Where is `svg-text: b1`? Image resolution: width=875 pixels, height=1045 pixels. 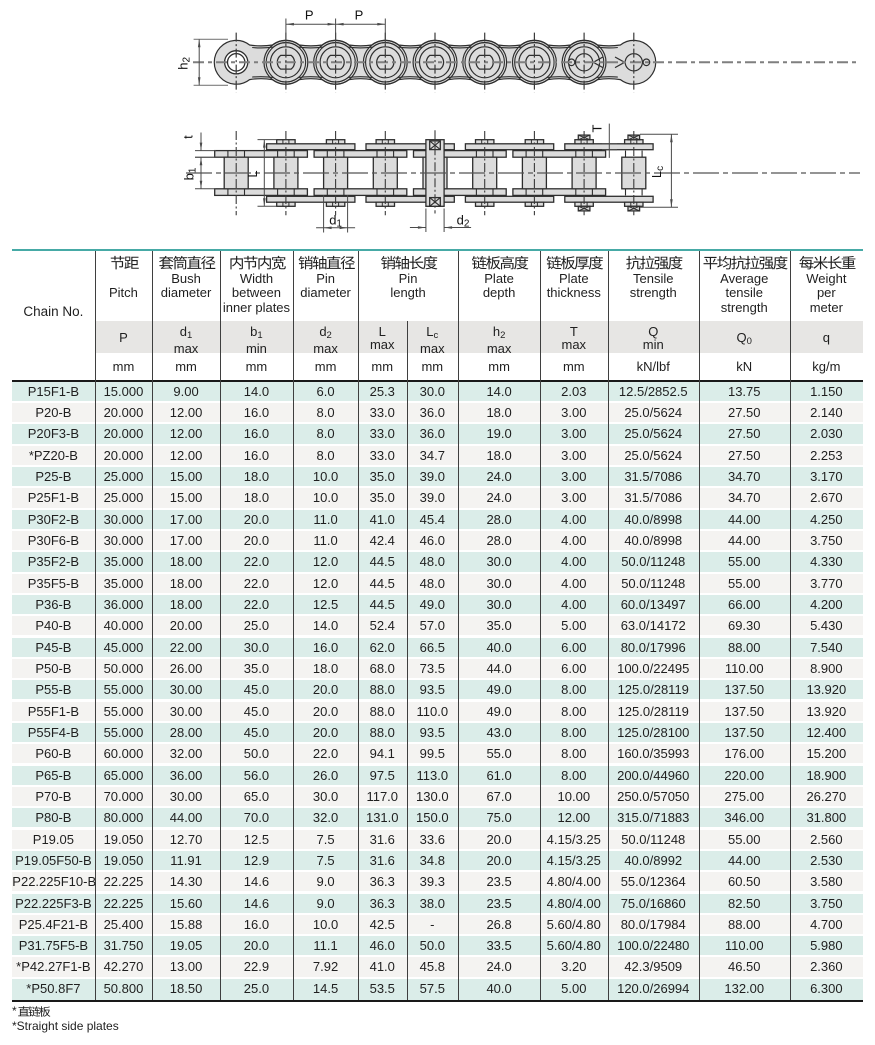 svg-text: b1 is located at coordinates (190, 173).